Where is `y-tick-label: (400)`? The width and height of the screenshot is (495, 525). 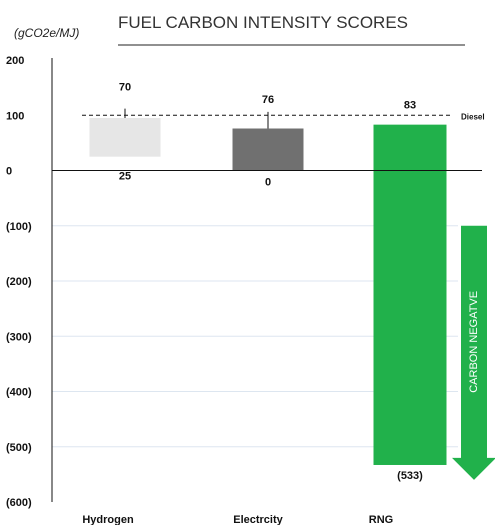 y-tick-label: (400) is located at coordinates (19, 393).